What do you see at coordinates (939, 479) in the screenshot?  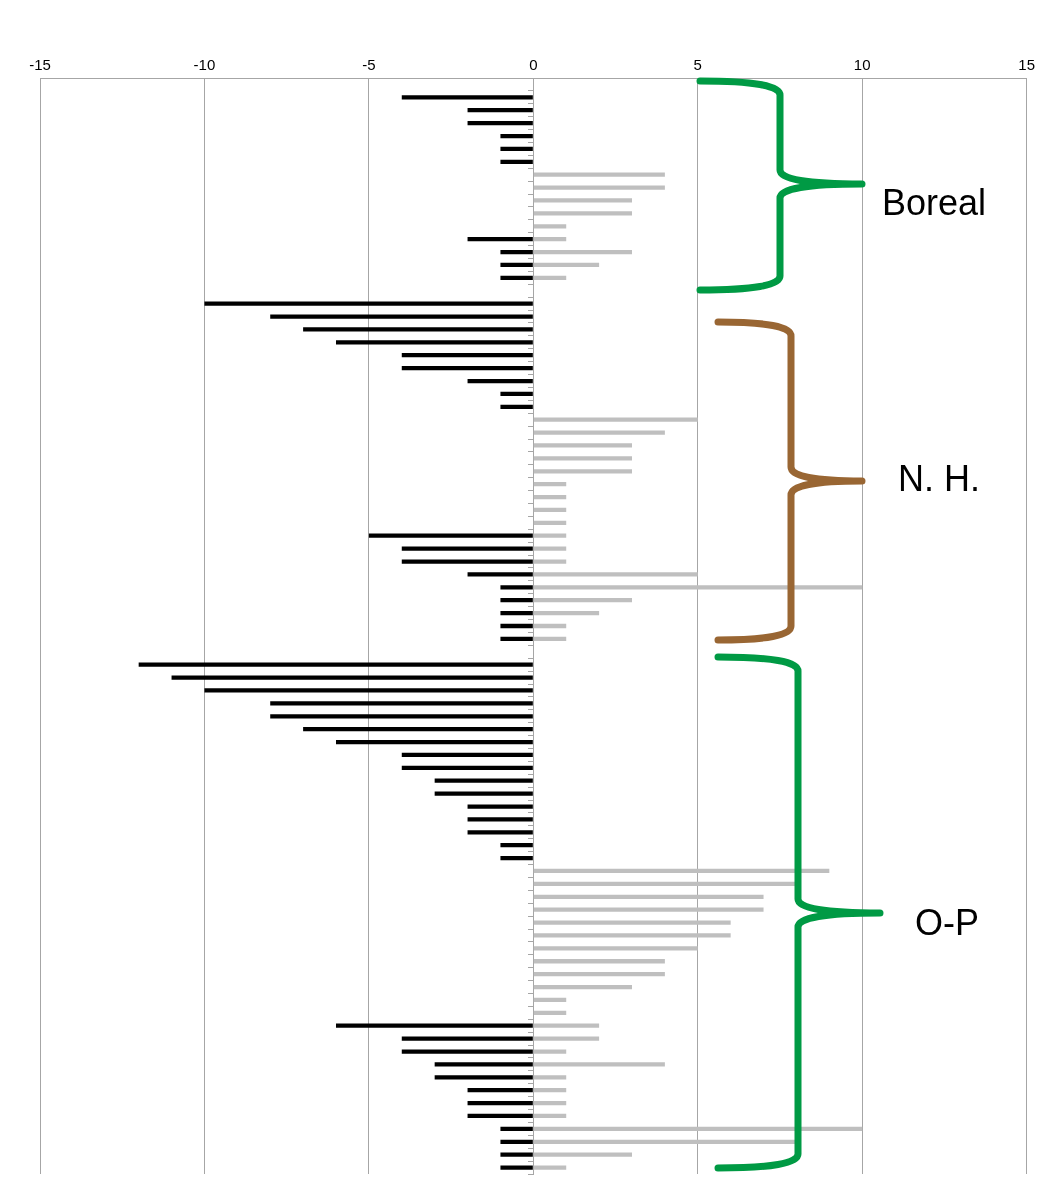 I see `annotation: N. H.` at bounding box center [939, 479].